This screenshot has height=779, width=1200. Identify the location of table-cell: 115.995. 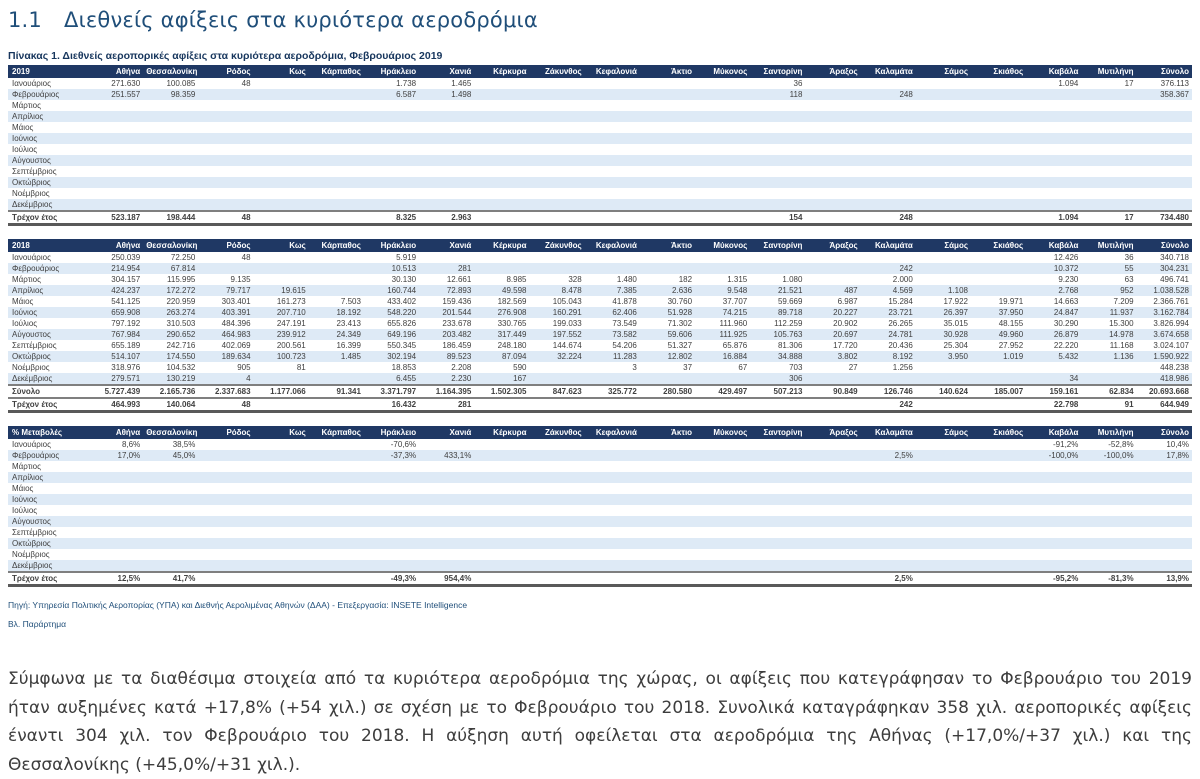
(181, 279).